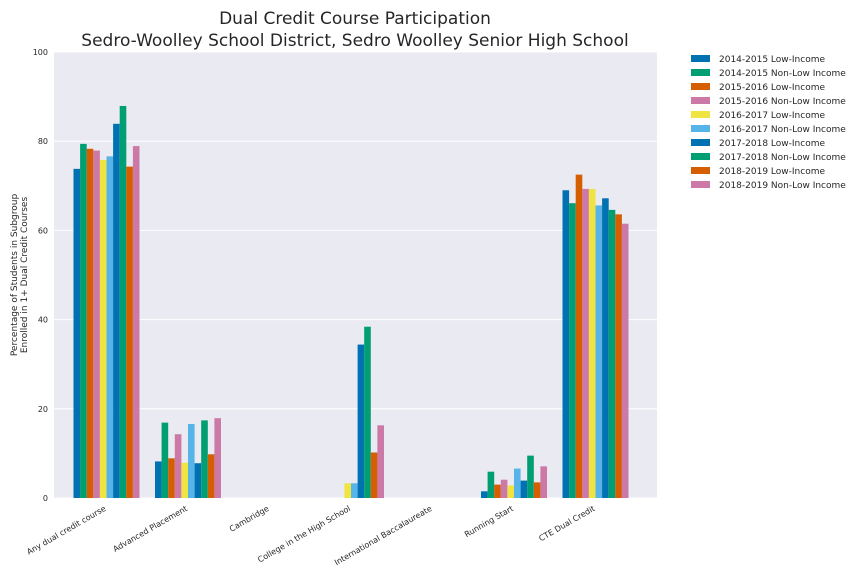 The image size is (864, 576). What do you see at coordinates (772, 144) in the screenshot?
I see `legend-entry: 2017-2018 Low-Income` at bounding box center [772, 144].